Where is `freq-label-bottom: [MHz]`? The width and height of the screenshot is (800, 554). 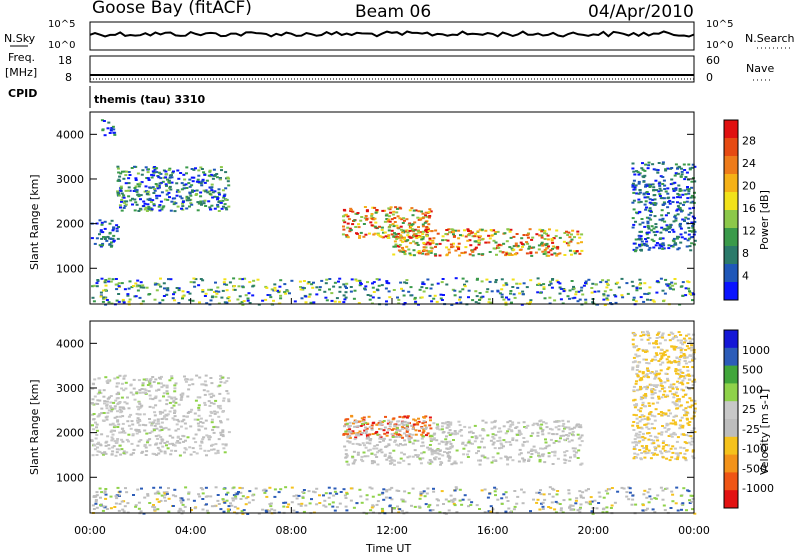
freq-label-bottom: [MHz] is located at coordinates (21, 72).